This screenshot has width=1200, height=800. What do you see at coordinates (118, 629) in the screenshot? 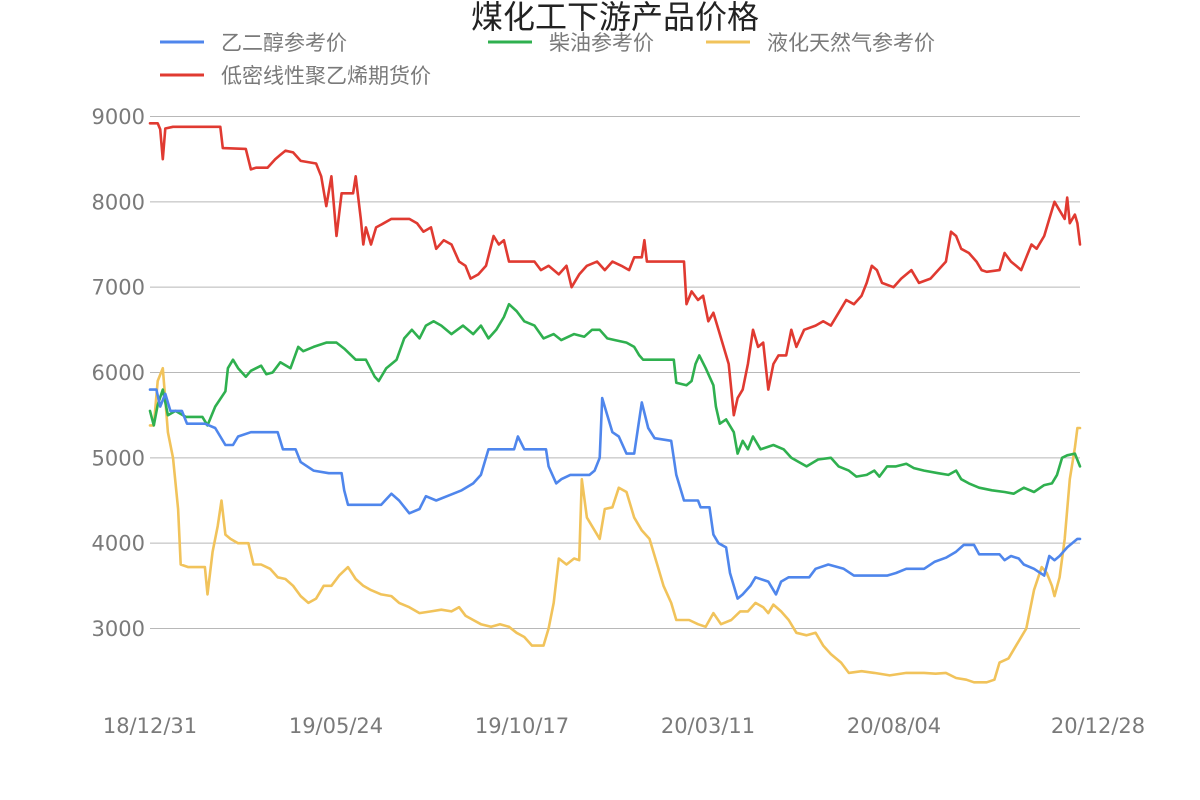
I see `y-tick-label: 3000` at bounding box center [118, 629].